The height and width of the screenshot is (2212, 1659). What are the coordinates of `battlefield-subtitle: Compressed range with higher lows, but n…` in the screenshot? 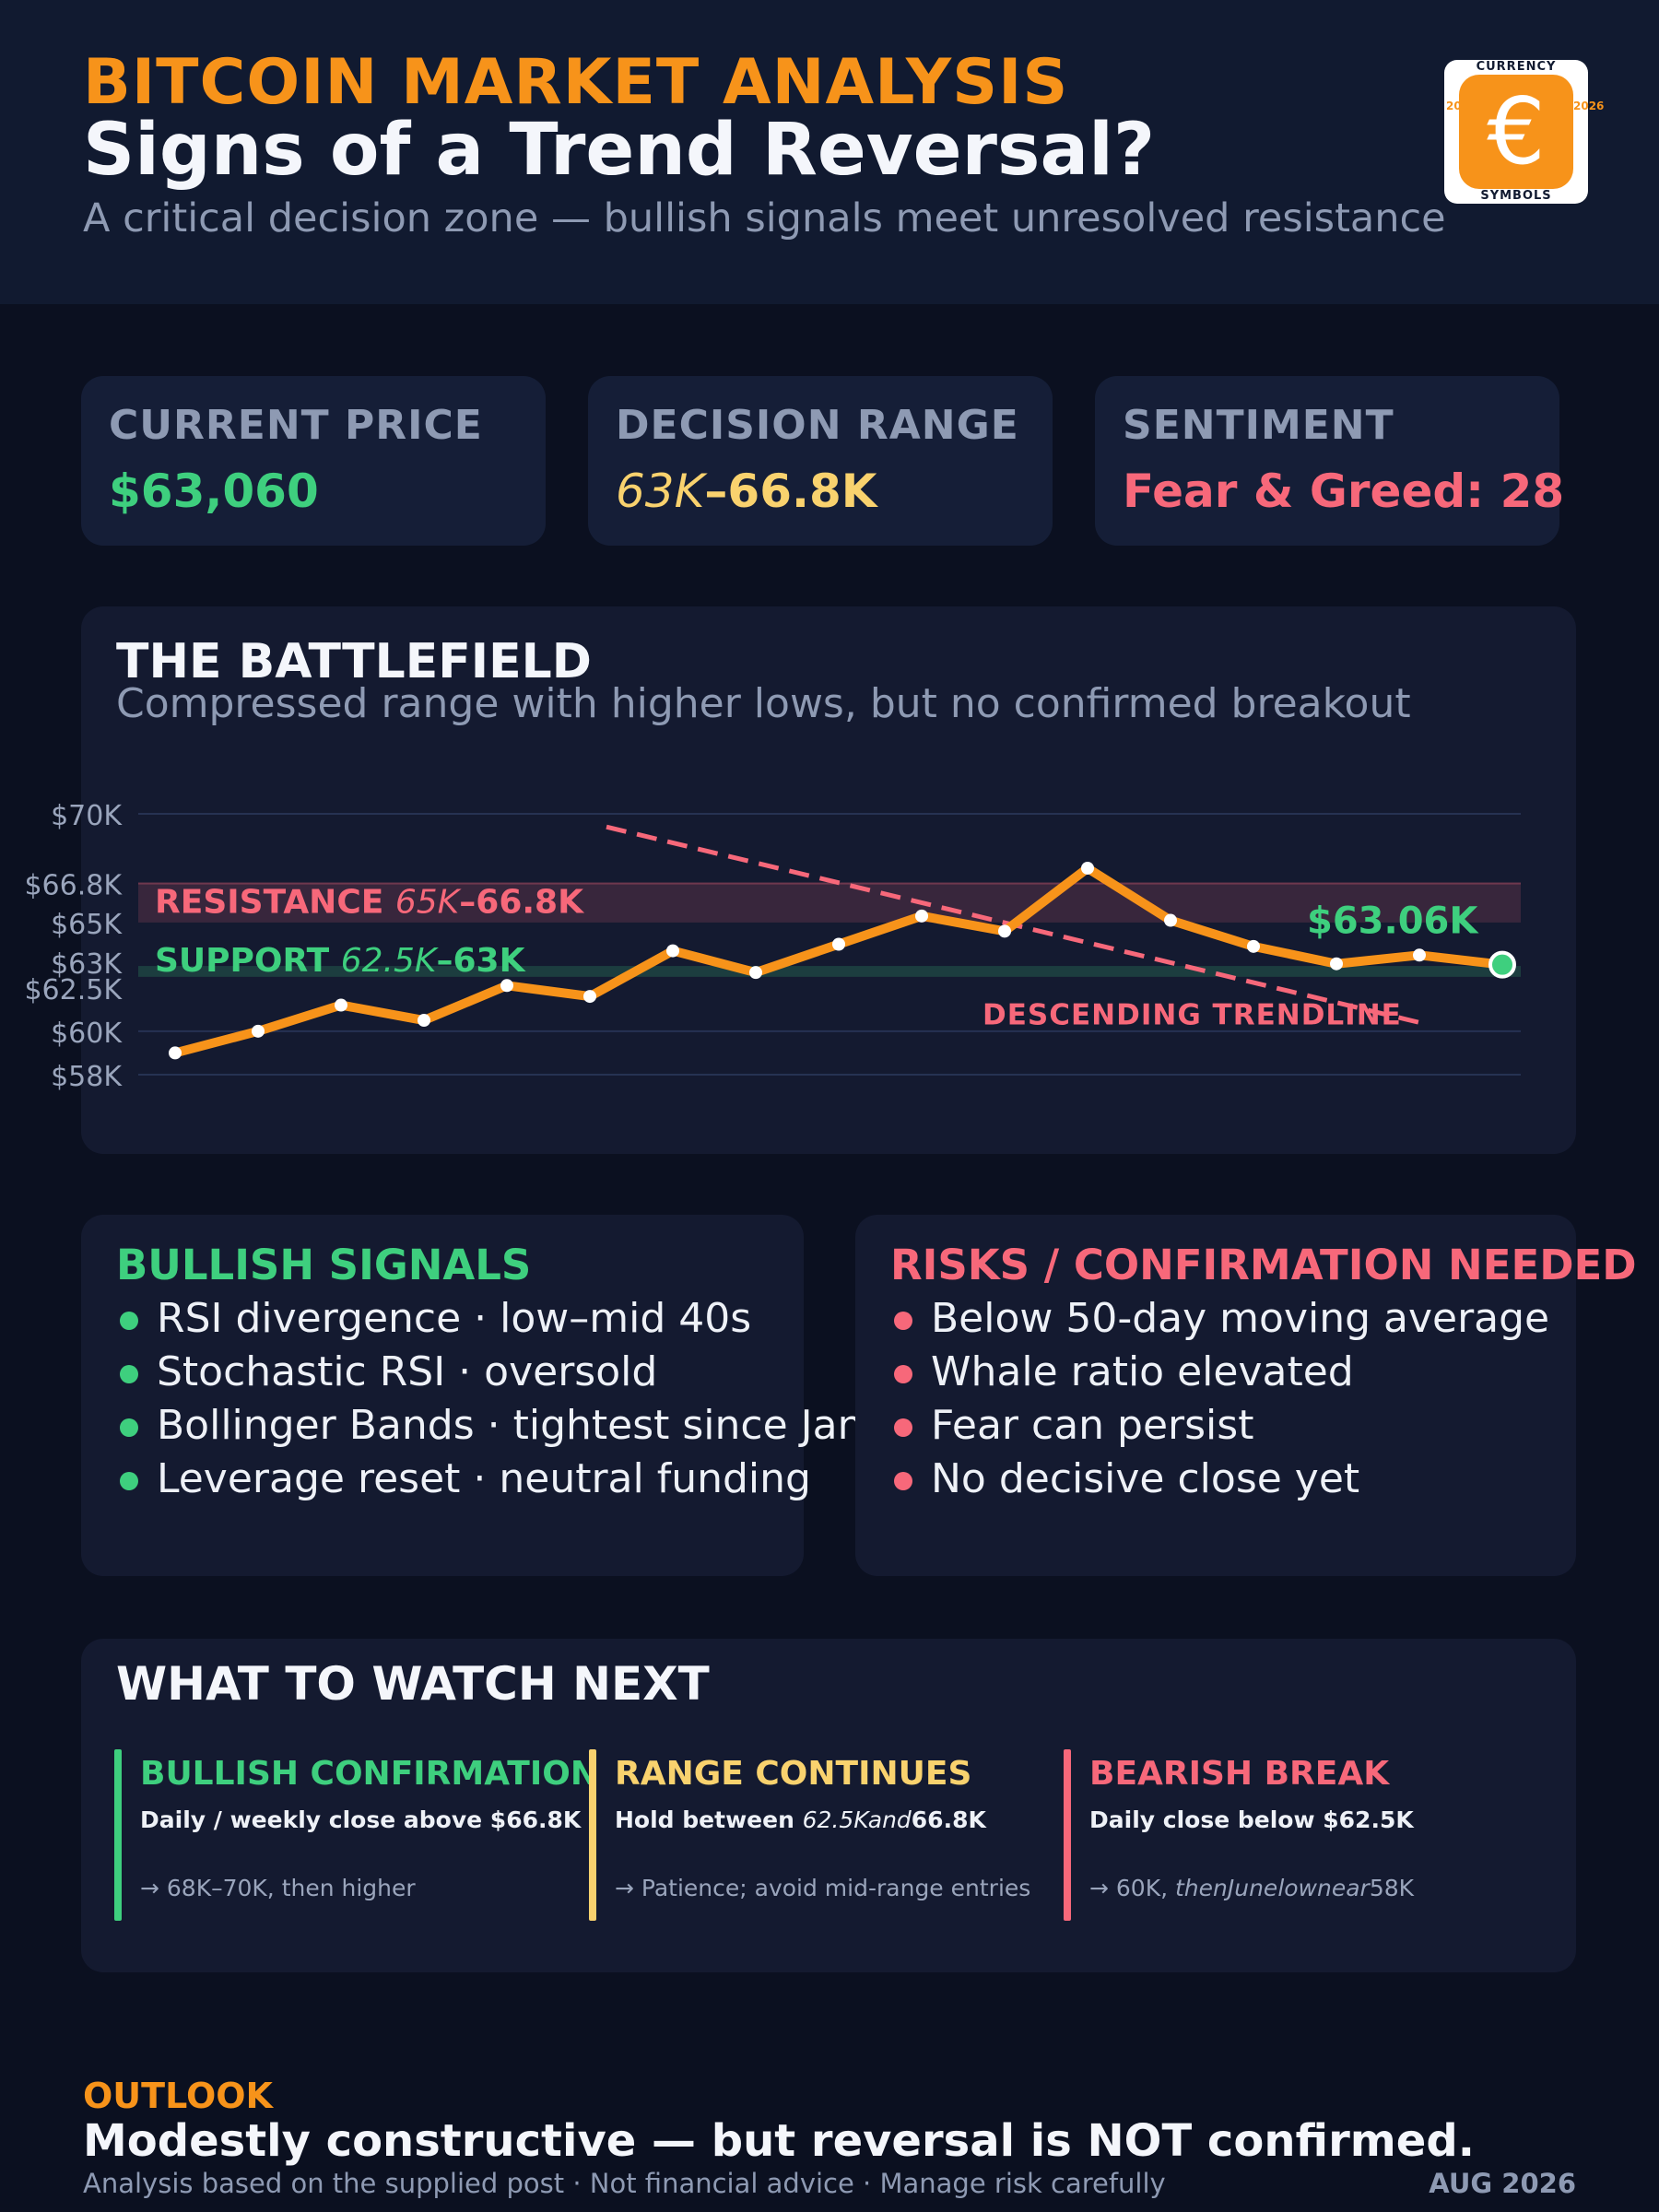 It's located at (763, 703).